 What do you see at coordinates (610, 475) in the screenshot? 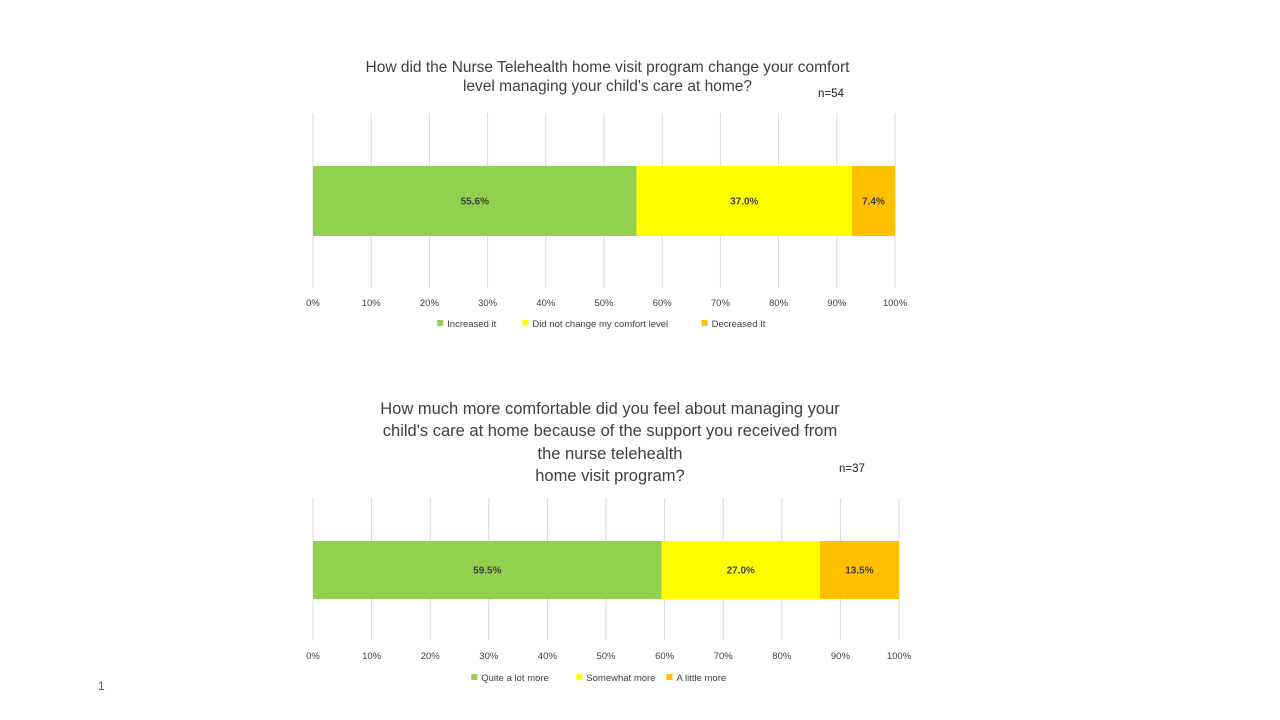
I see `chart-2-title-line: home visit program?` at bounding box center [610, 475].